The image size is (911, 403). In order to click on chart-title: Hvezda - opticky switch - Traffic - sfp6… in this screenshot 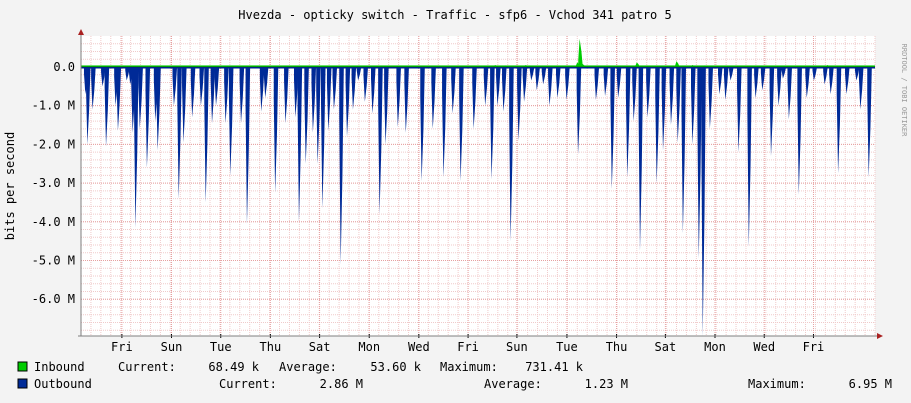, I will do `click(454, 15)`.